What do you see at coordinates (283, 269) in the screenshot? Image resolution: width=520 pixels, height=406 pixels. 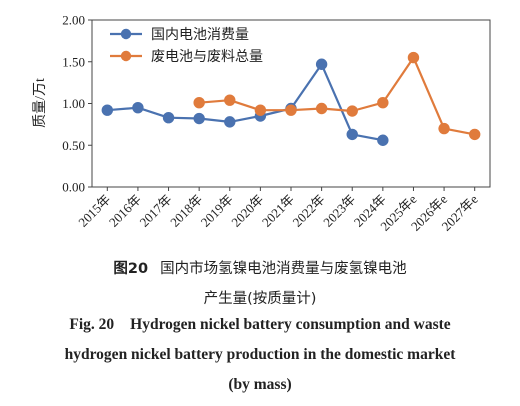 I see `caption-zh-line1: 国内市场氢镍电池消费量与废氢镍电池` at bounding box center [283, 269].